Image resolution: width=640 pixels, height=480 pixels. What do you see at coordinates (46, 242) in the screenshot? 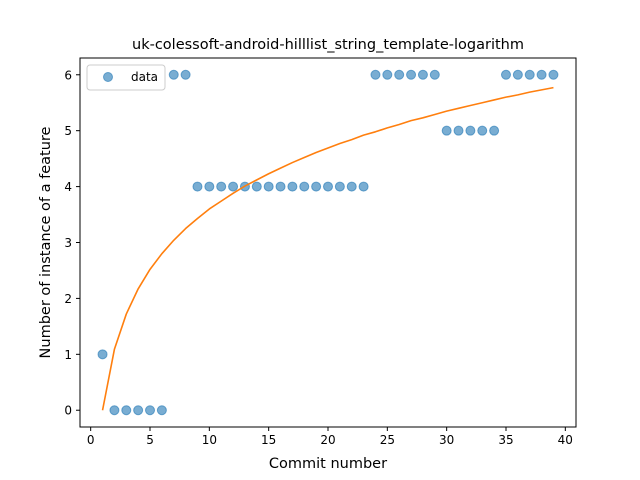
I see `y-axis-label: Number of instance of a feature` at bounding box center [46, 242].